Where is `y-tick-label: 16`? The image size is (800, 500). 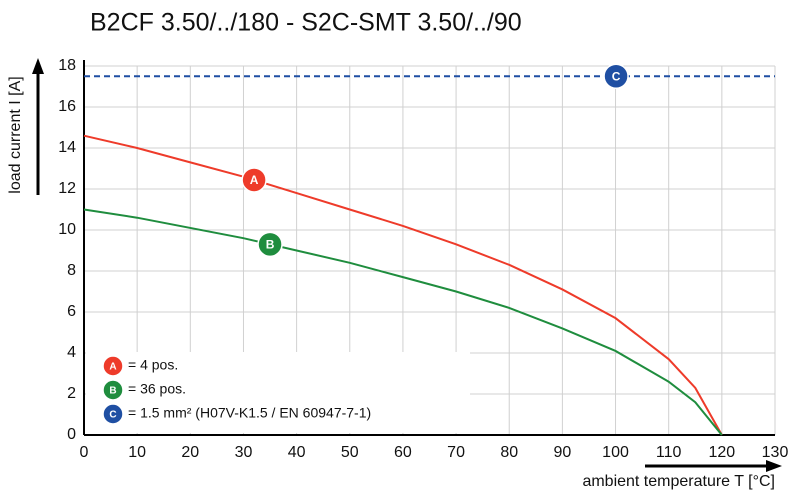
y-tick-label: 16 is located at coordinates (67, 106).